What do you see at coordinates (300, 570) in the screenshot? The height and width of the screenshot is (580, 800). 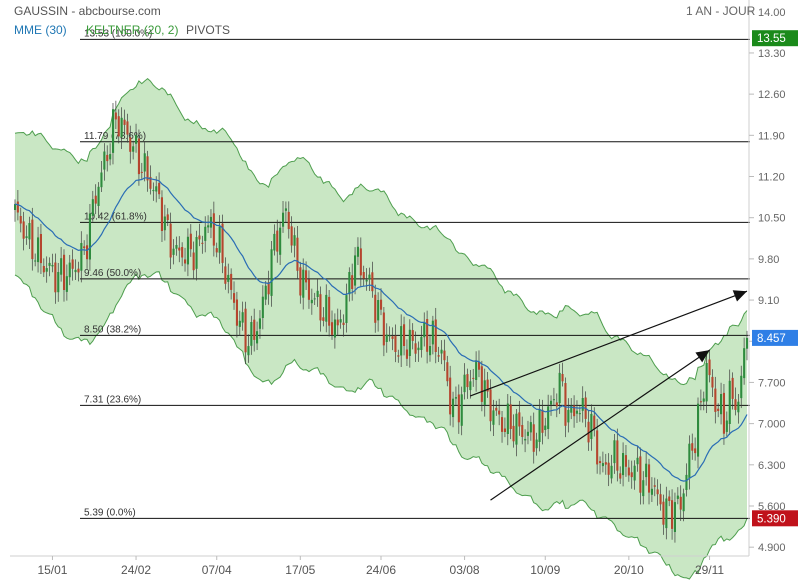 I see `x-tick-label: 17/05` at bounding box center [300, 570].